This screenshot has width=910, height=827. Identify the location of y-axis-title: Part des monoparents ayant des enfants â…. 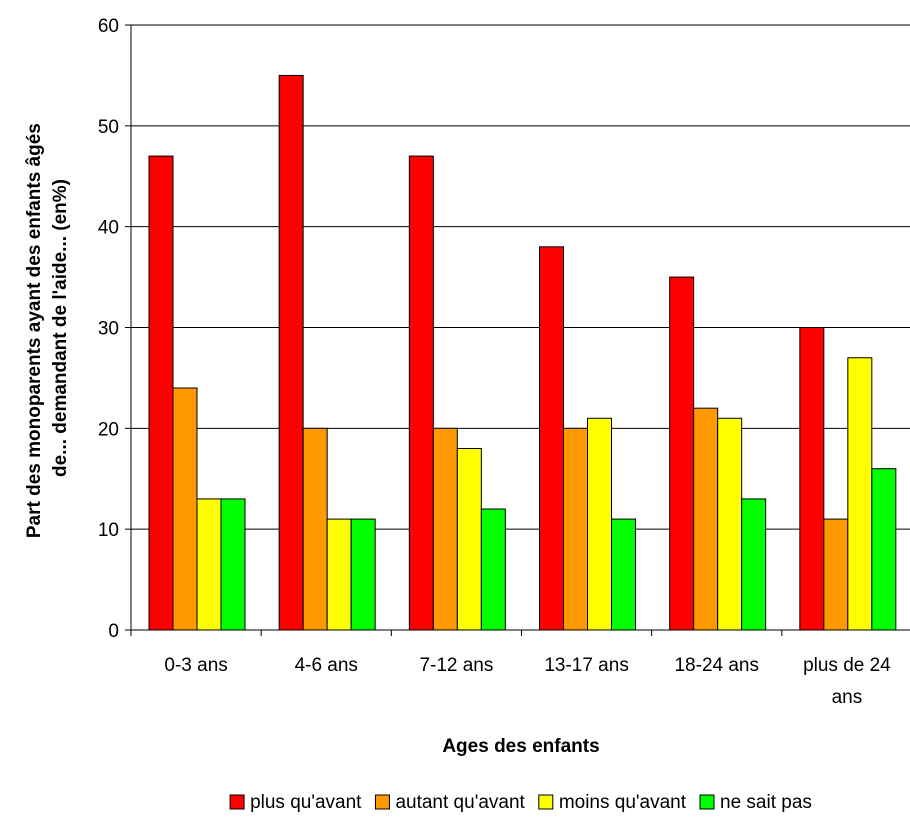
(47, 328).